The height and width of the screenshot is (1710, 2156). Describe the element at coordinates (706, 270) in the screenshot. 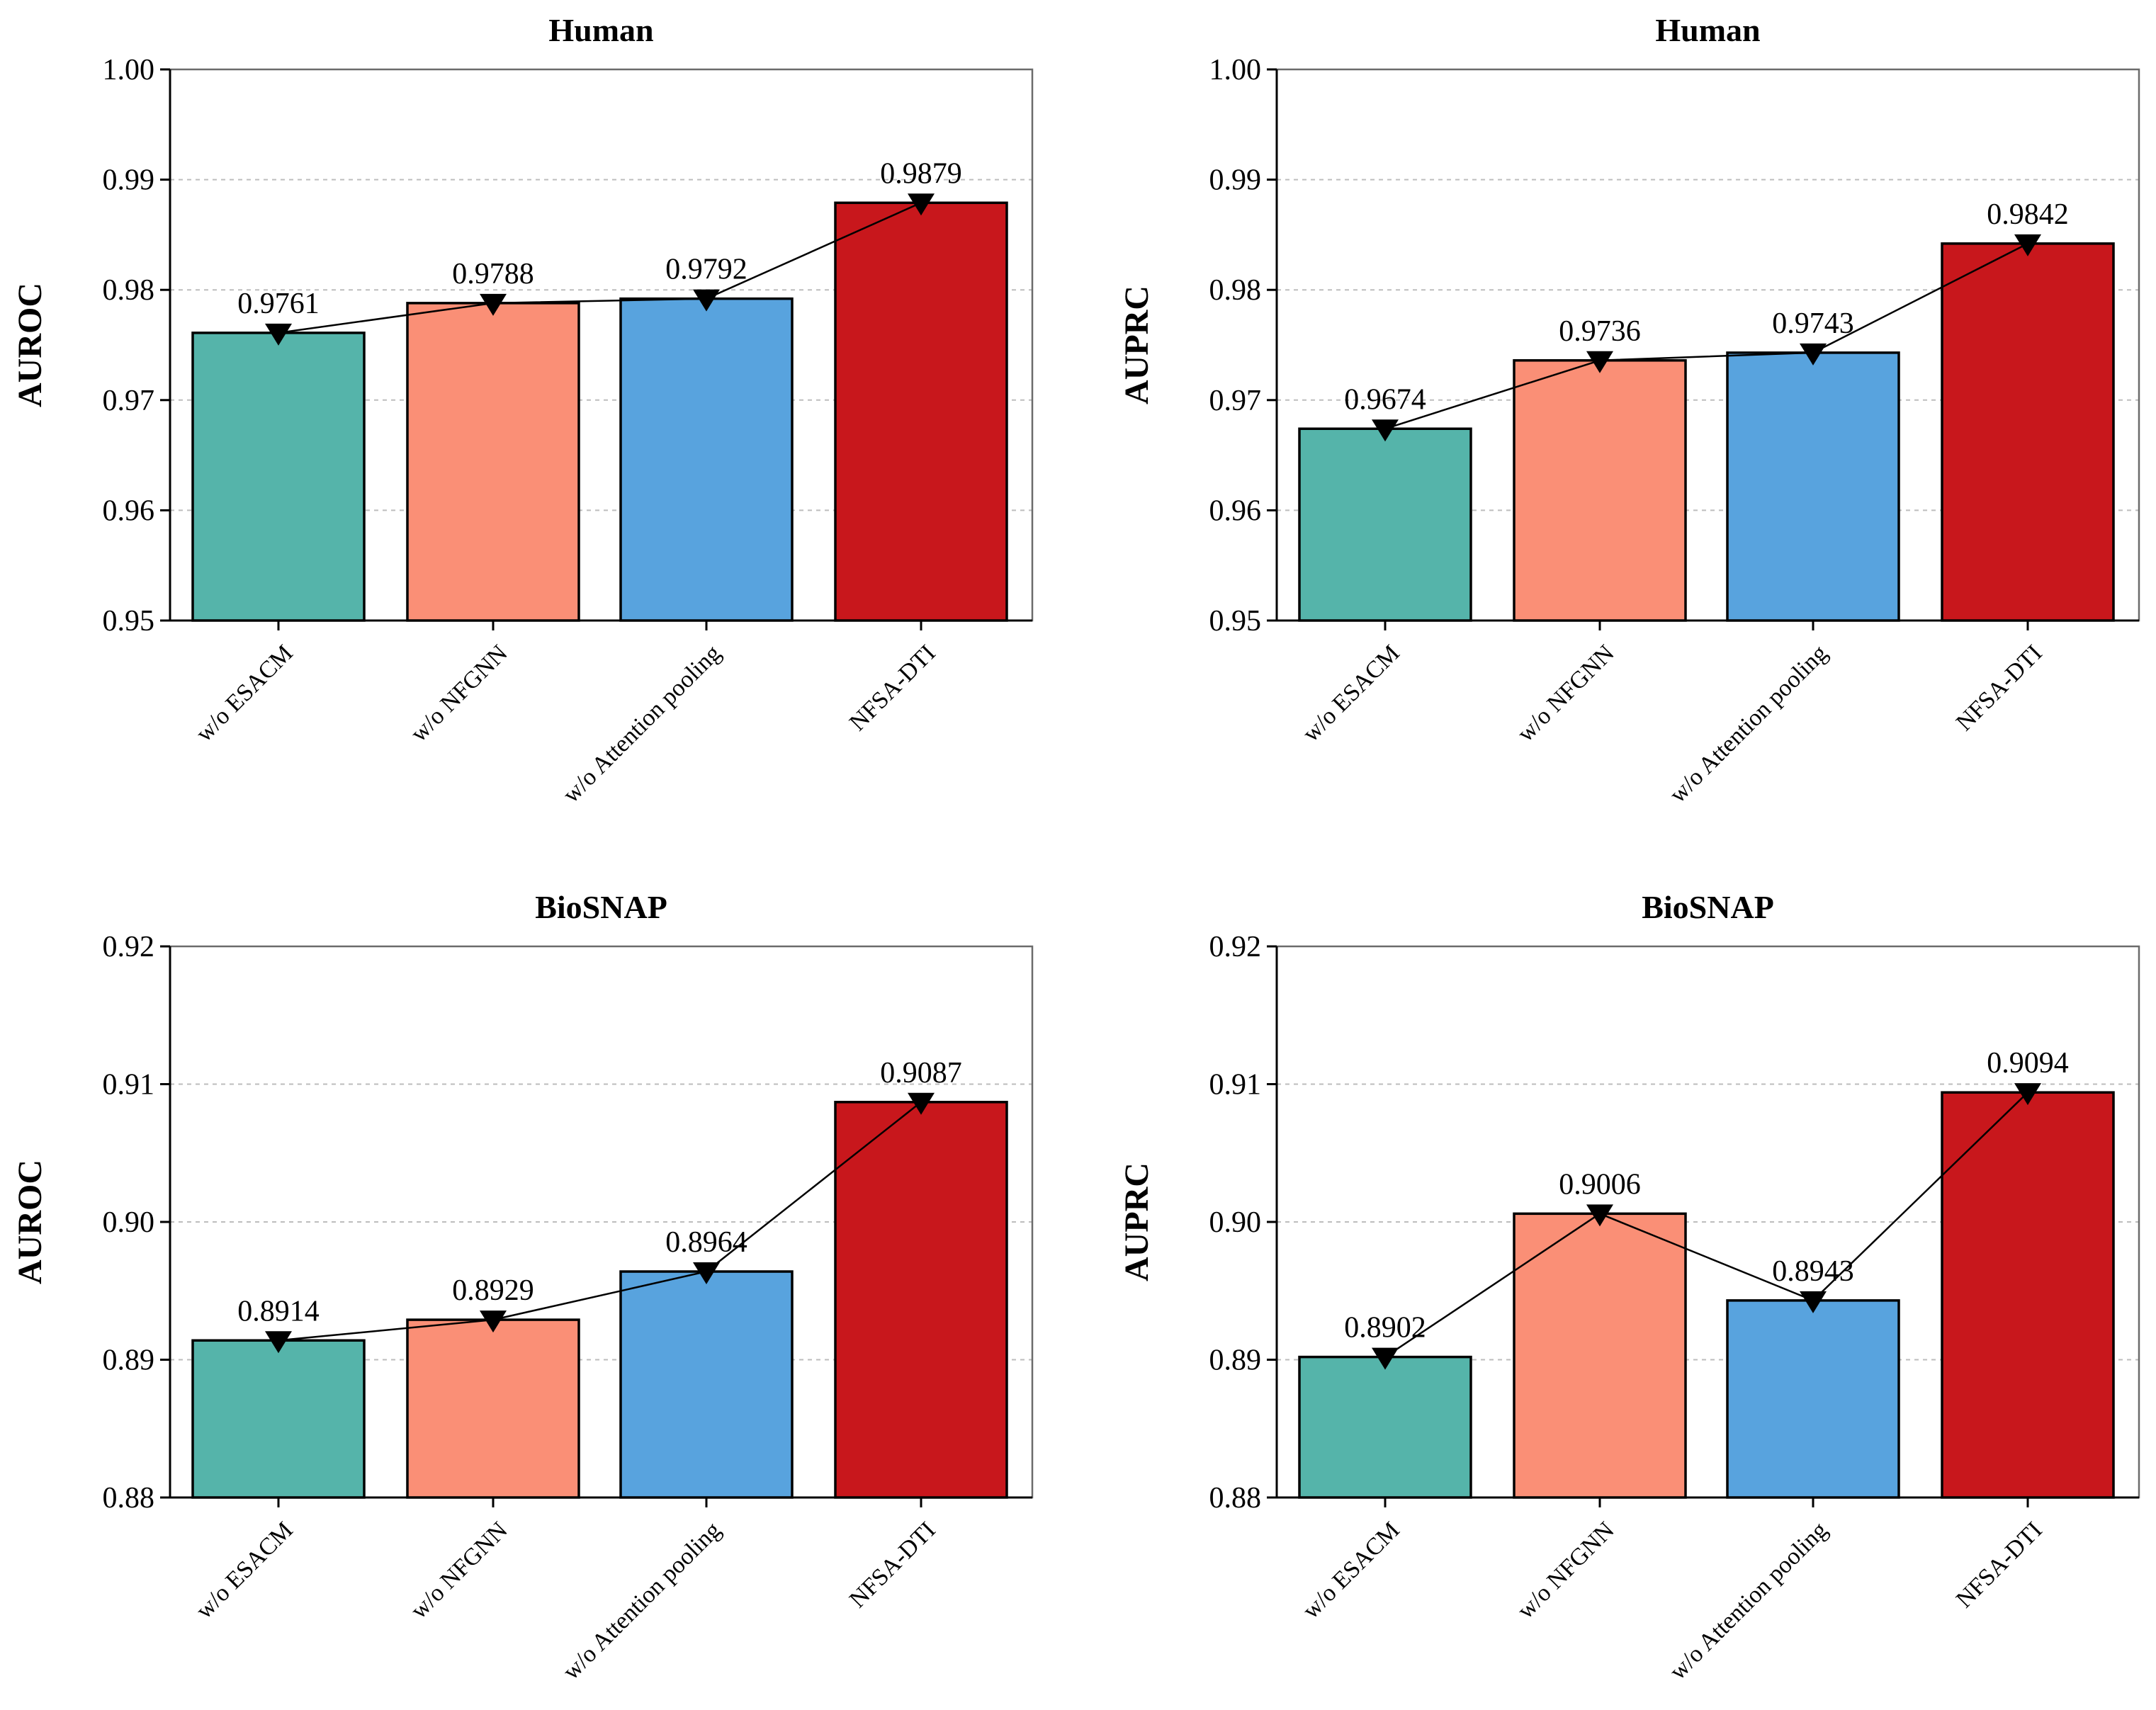

I see `data-label: 0.9792` at that location.